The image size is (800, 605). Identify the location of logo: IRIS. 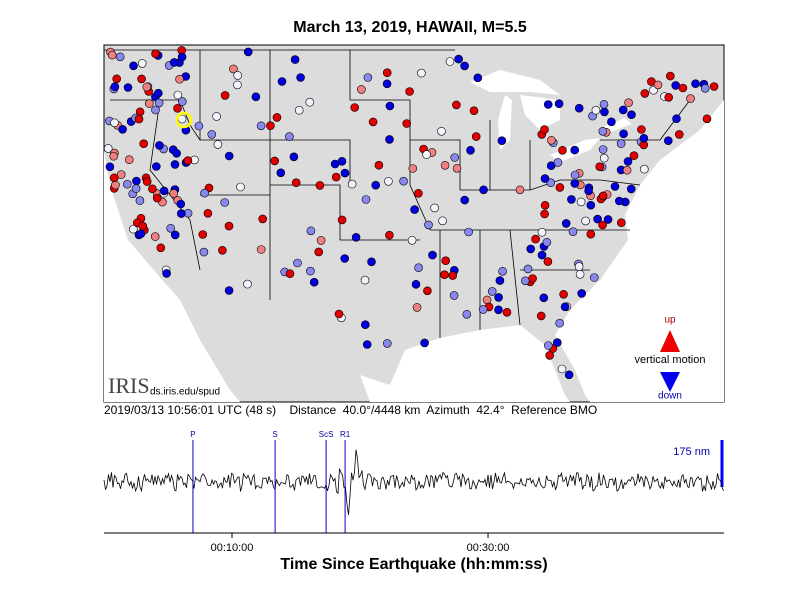
(129, 385).